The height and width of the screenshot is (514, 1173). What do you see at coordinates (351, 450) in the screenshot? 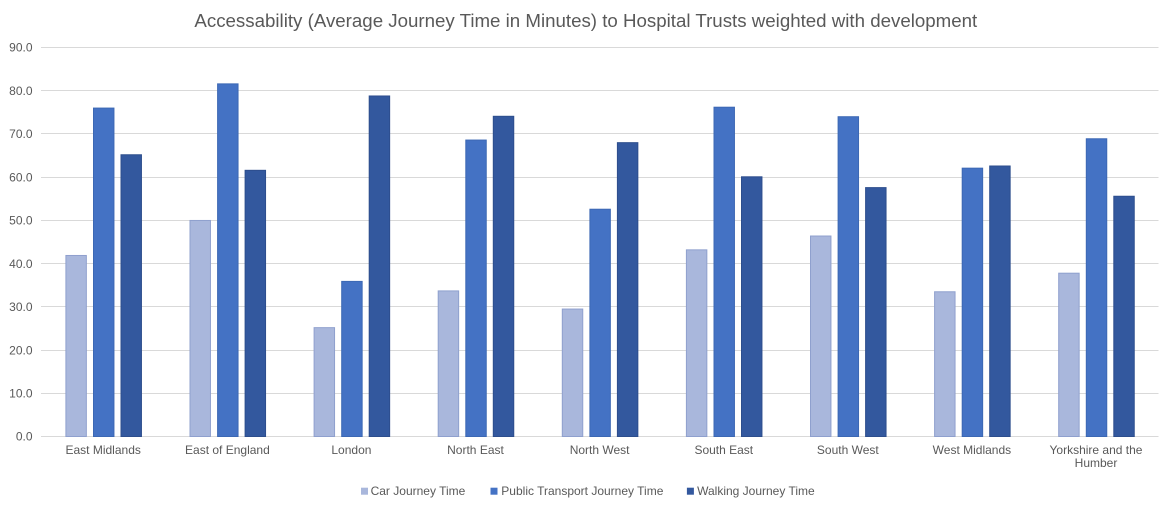
I see `svg-text: London` at bounding box center [351, 450].